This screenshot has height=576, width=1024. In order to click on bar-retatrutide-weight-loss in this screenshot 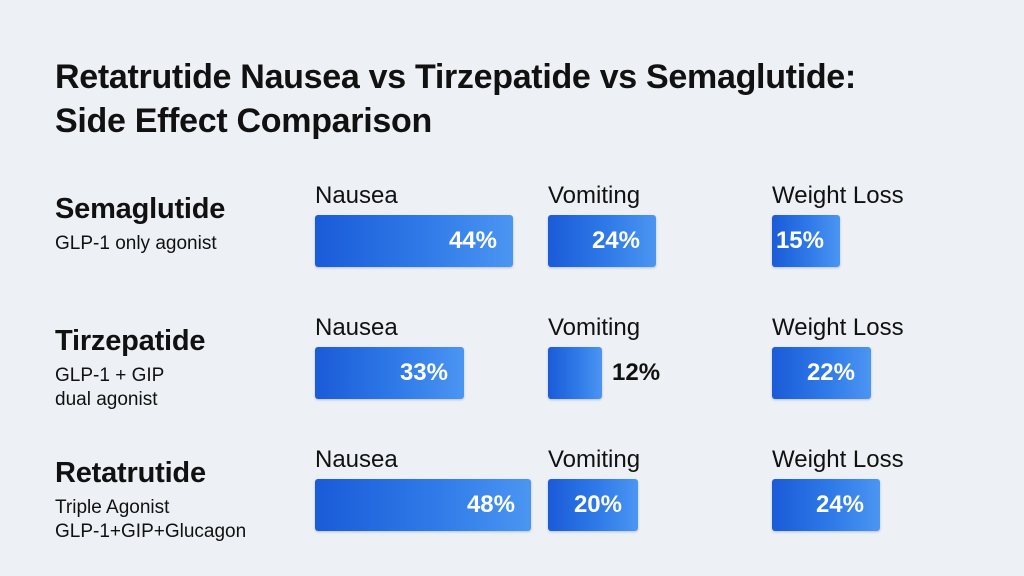, I will do `click(826, 505)`.